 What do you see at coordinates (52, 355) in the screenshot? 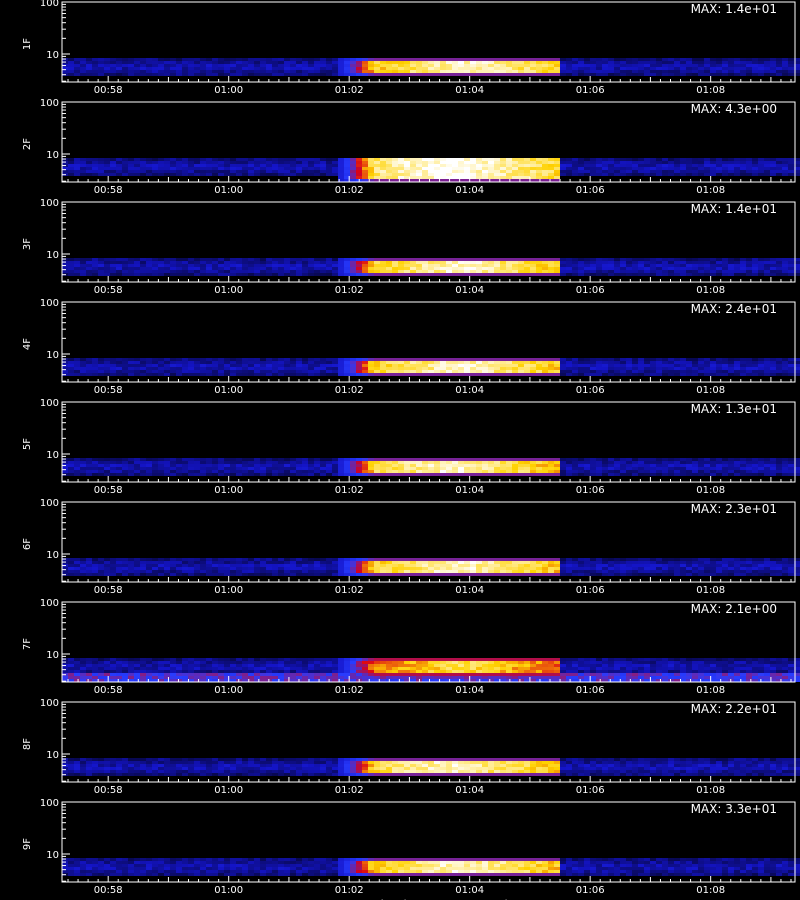
I see `y-tick-label: 10` at bounding box center [52, 355].